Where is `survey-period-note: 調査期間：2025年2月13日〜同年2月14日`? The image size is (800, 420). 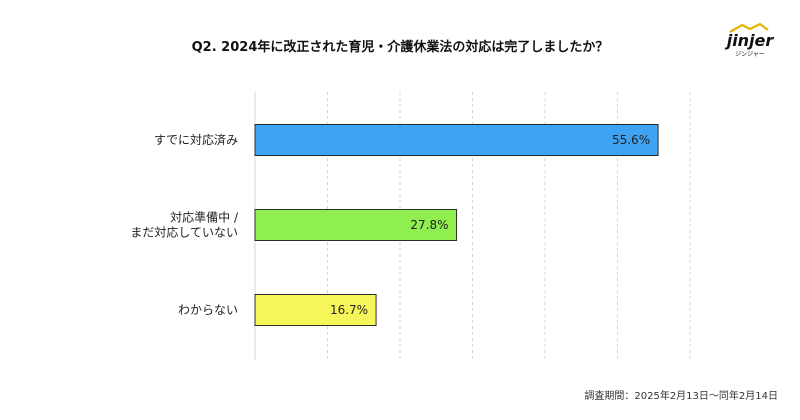
survey-period-note: 調査期間：2025年2月13日〜同年2月14日 is located at coordinates (681, 396).